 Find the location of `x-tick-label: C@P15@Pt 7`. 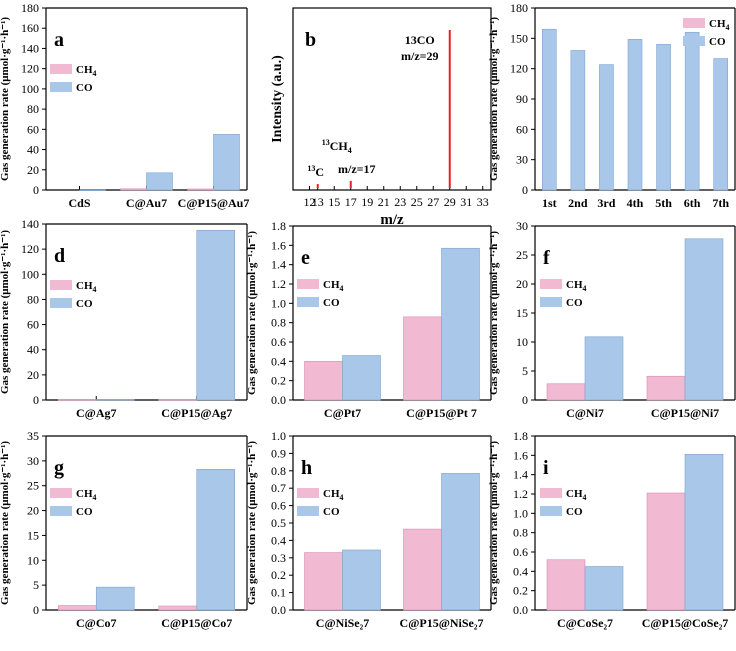

x-tick-label: C@P15@Pt 7 is located at coordinates (441, 413).